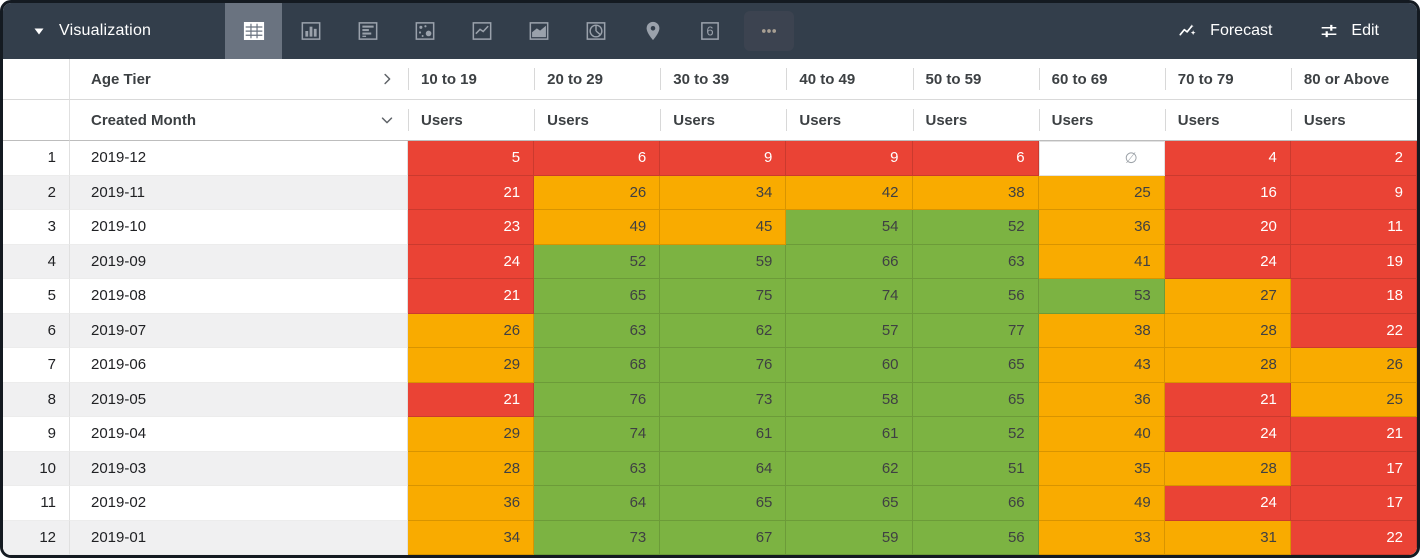 The width and height of the screenshot is (1420, 558). Describe the element at coordinates (239, 158) in the screenshot. I see `month-cell: 2019-12` at that location.